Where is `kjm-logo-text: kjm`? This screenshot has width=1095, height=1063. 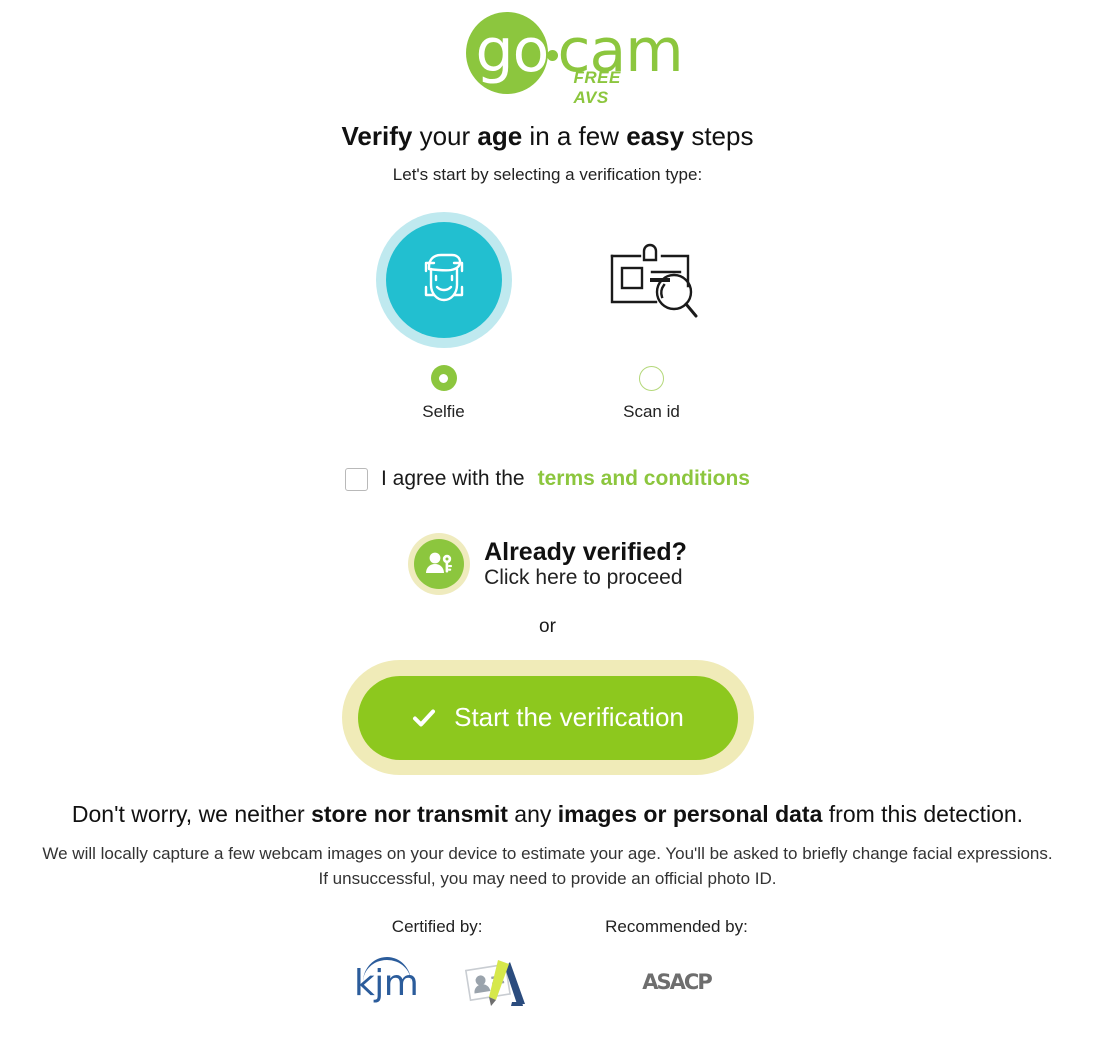
kjm-logo-text: kjm is located at coordinates (386, 984).